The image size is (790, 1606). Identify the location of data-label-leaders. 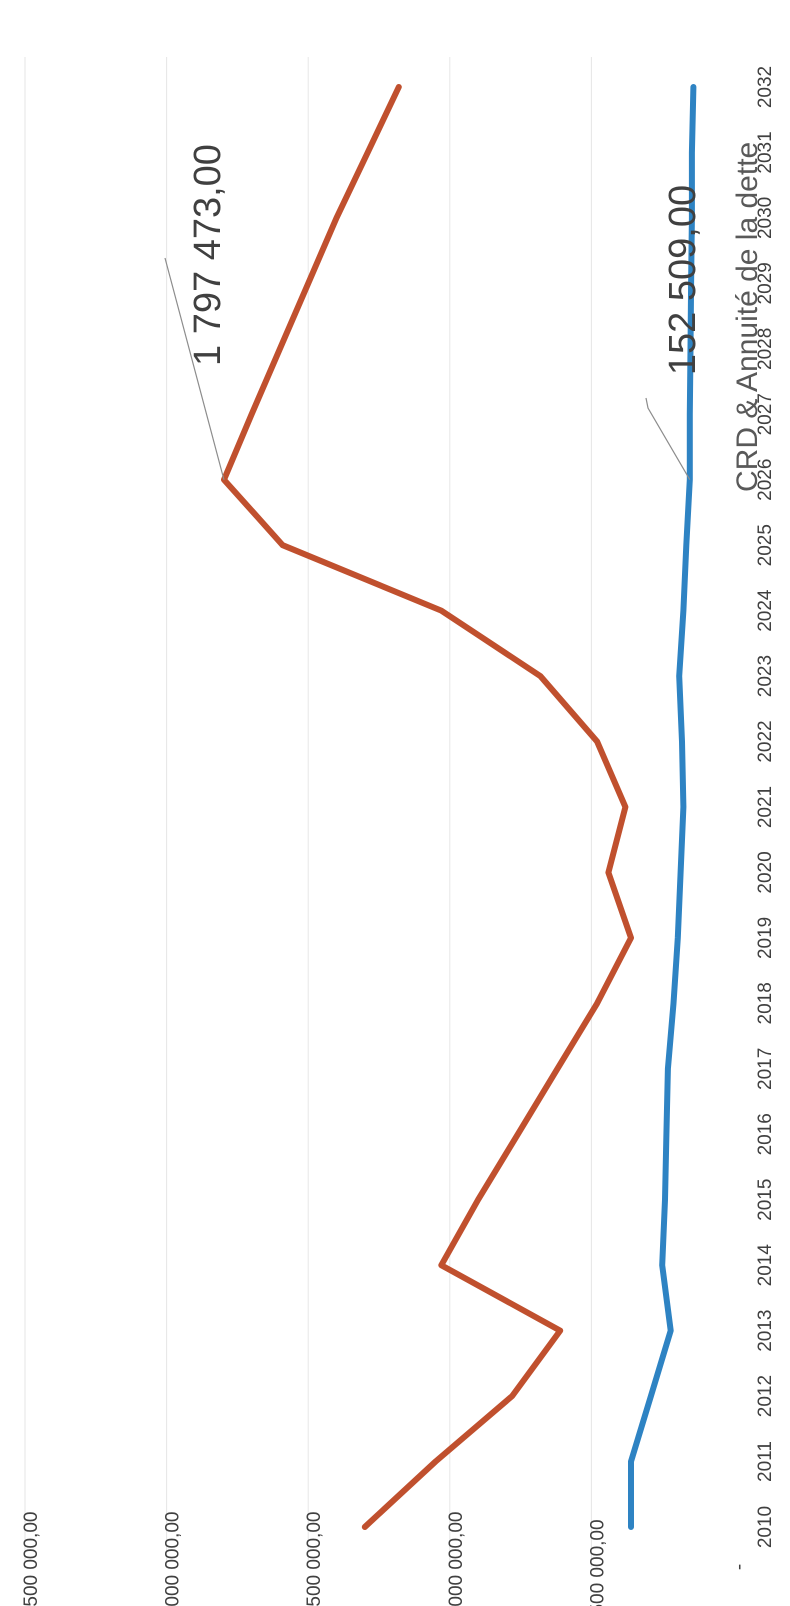
(427, 369).